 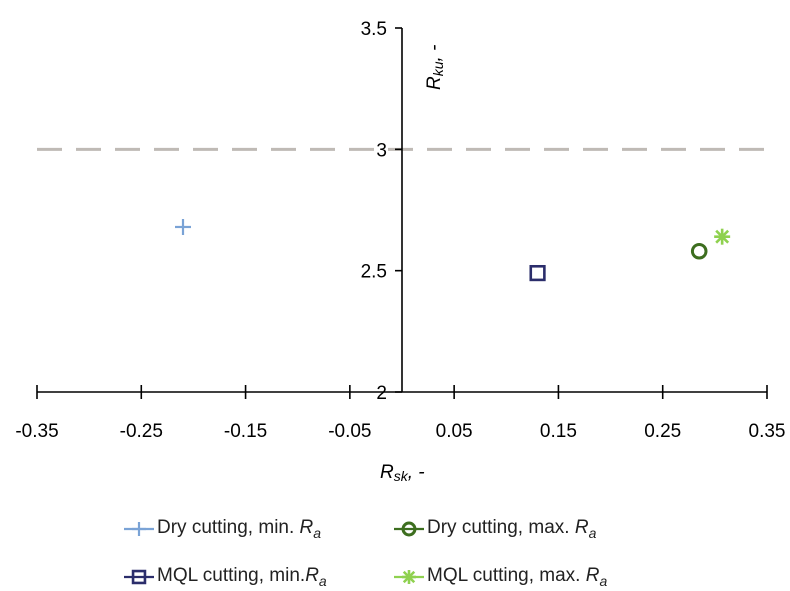 I want to click on y-tick-label: 3.5, so click(x=374, y=29).